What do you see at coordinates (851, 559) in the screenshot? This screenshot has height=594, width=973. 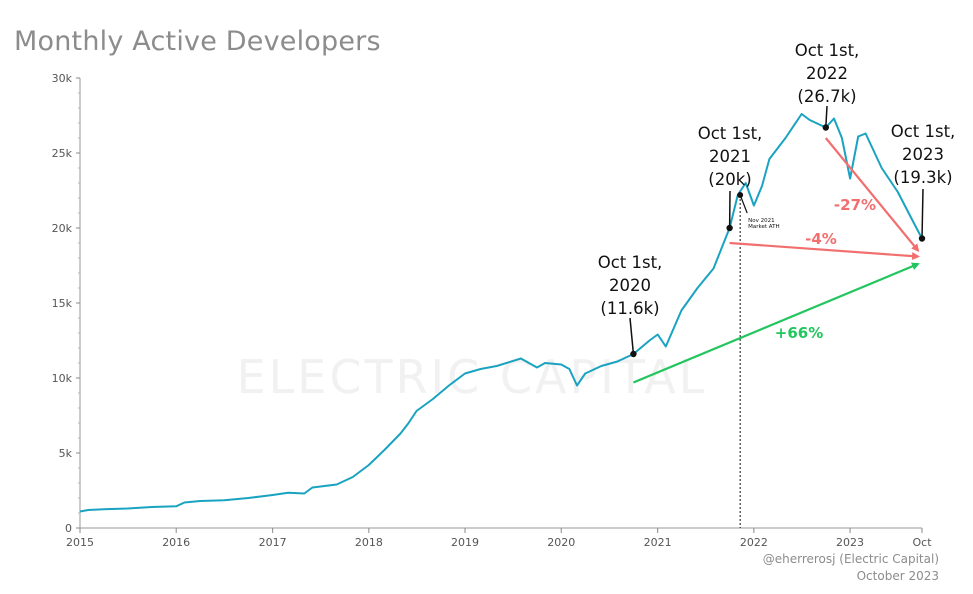 I see `credit-author: @eherrerosj (Electric Capital)` at bounding box center [851, 559].